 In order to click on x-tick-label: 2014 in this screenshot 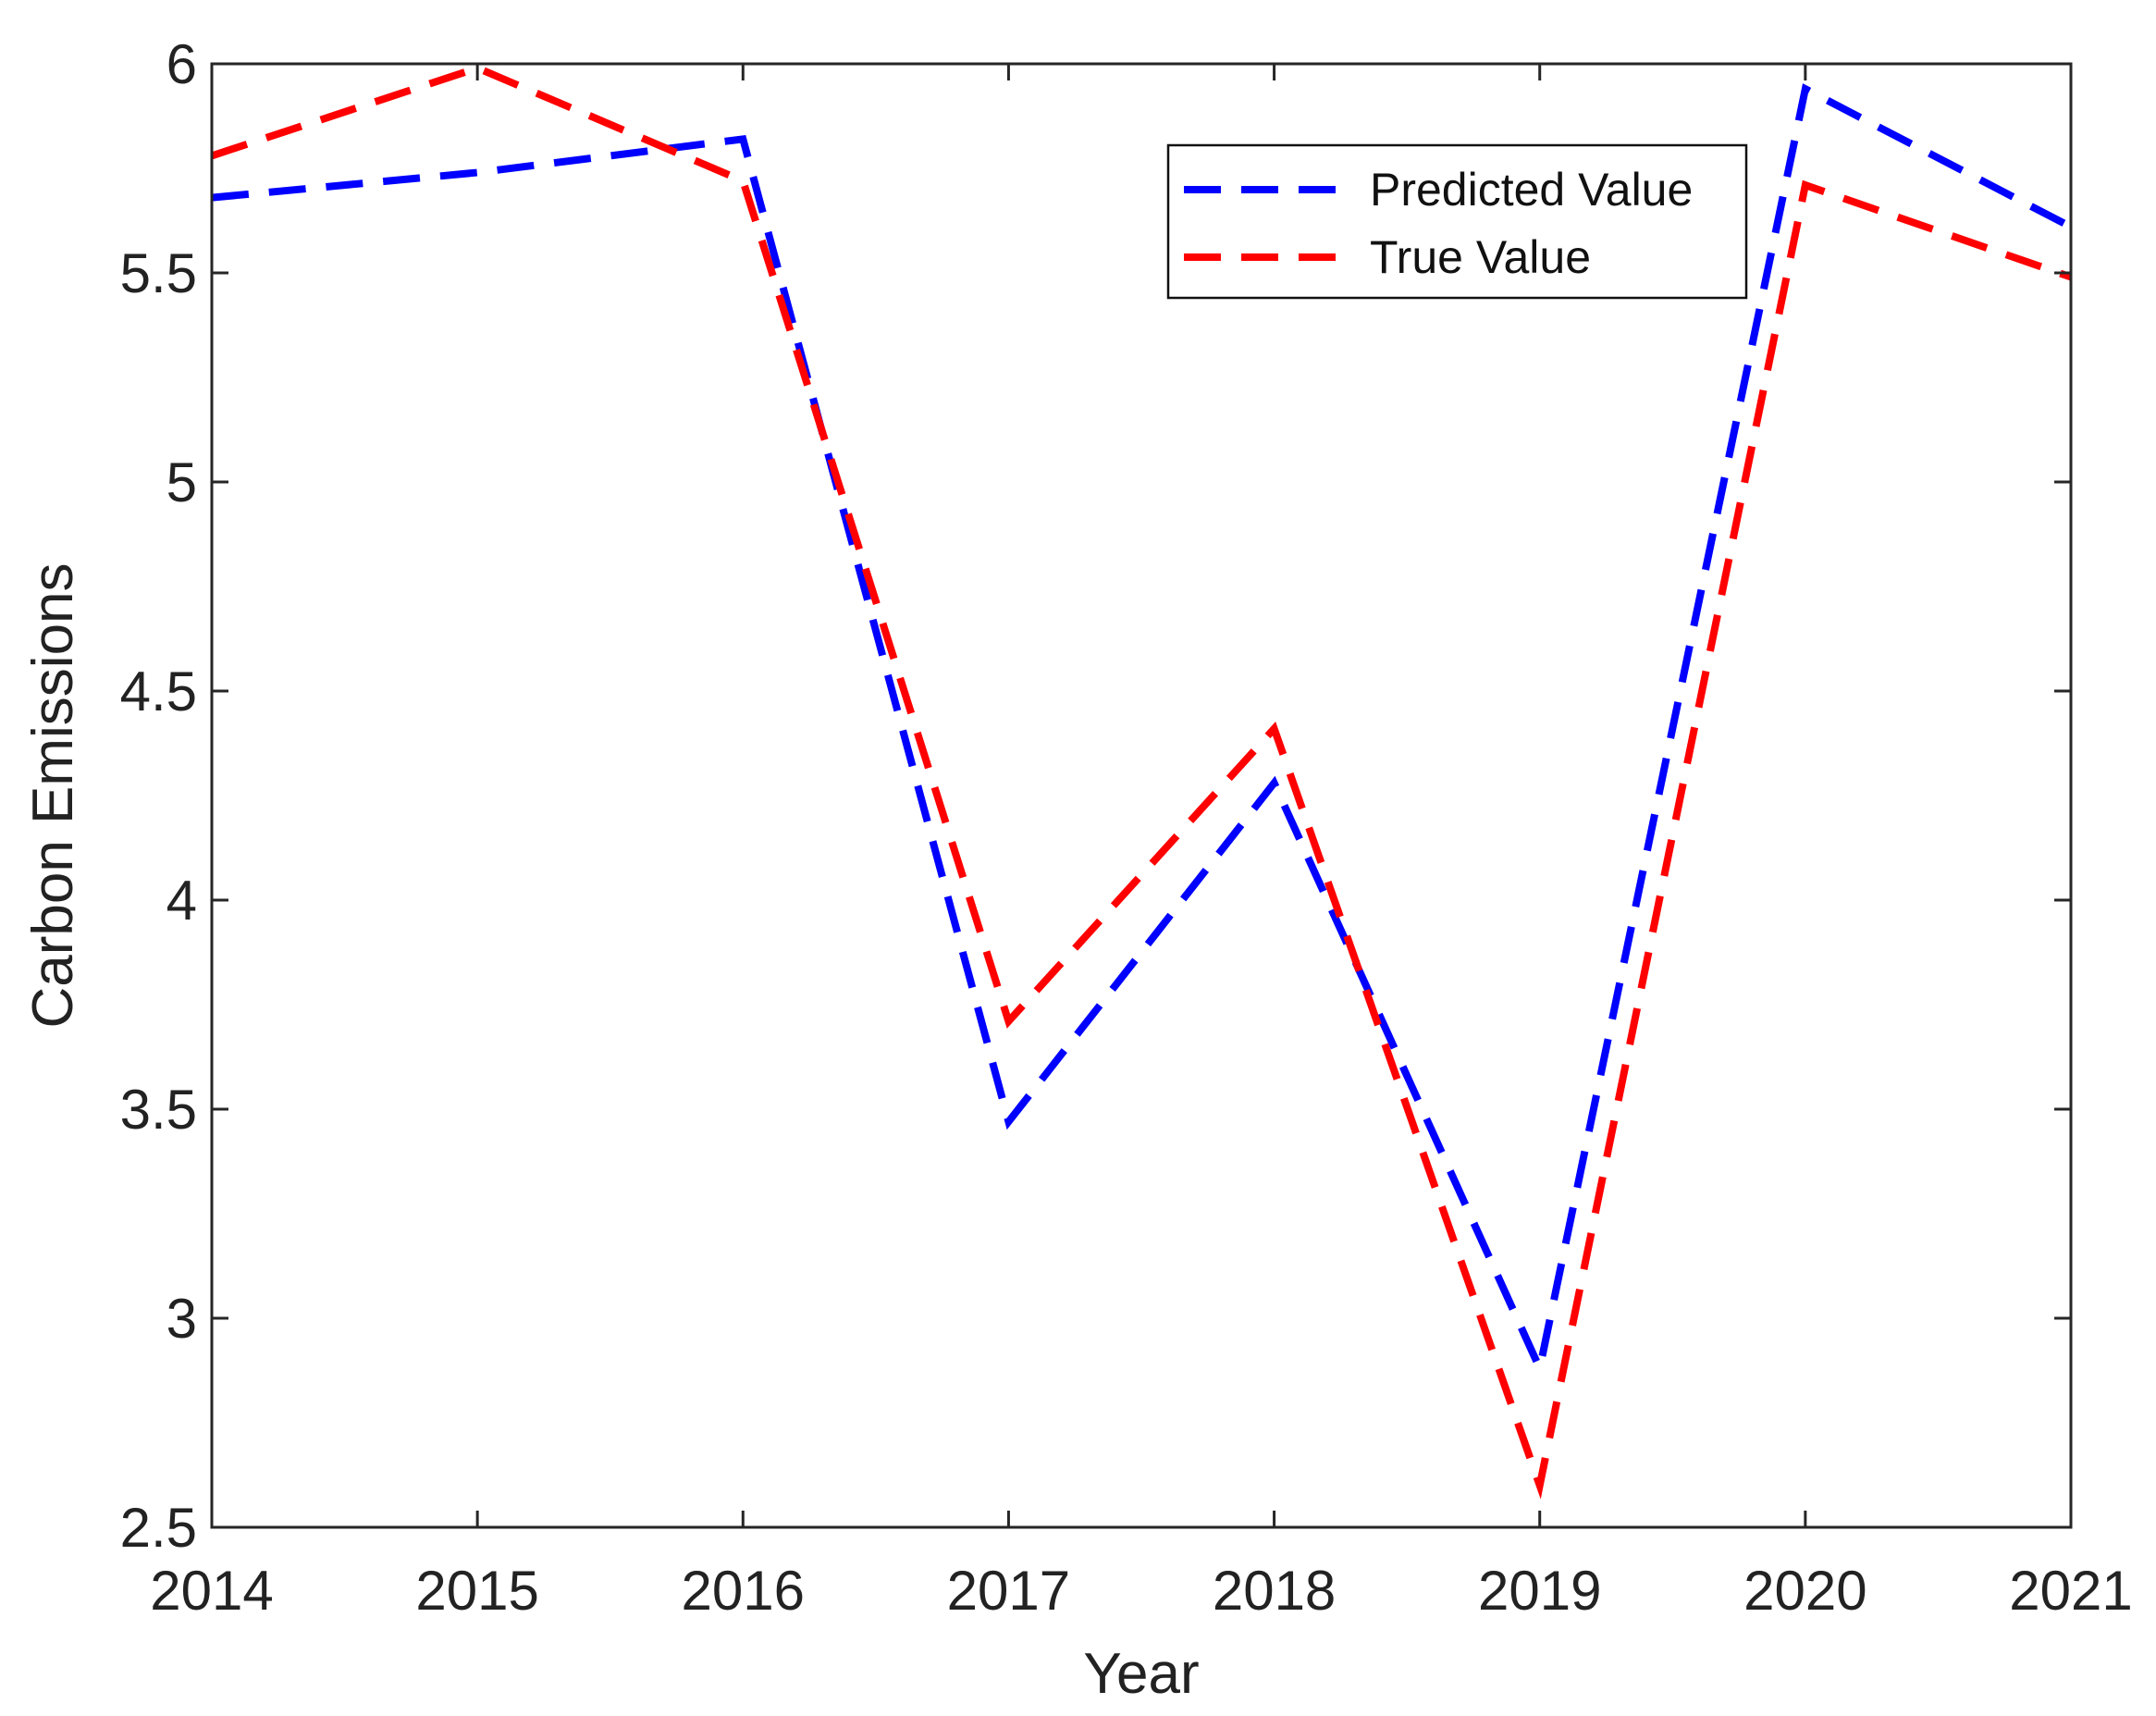, I will do `click(211, 1591)`.